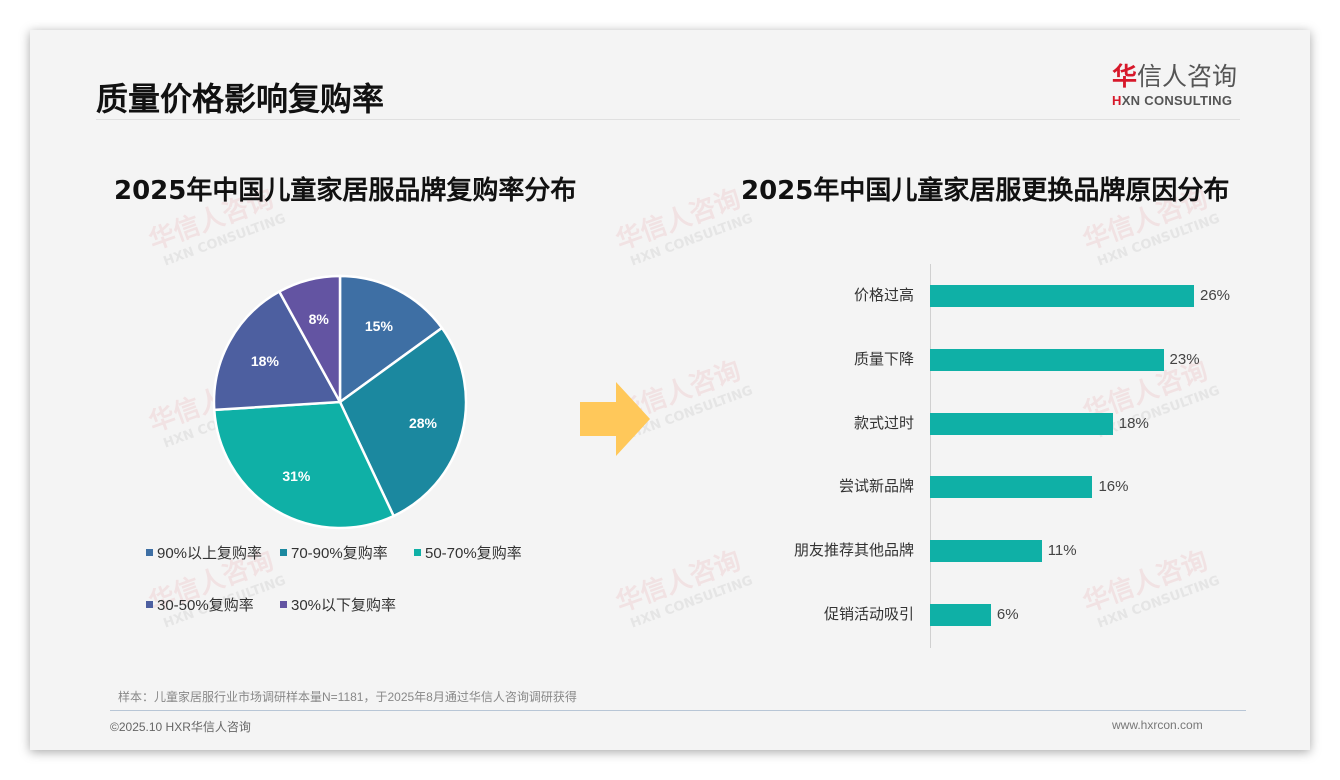 This screenshot has height=780, width=1340. I want to click on bar-category-label: 质量下降, so click(883, 359).